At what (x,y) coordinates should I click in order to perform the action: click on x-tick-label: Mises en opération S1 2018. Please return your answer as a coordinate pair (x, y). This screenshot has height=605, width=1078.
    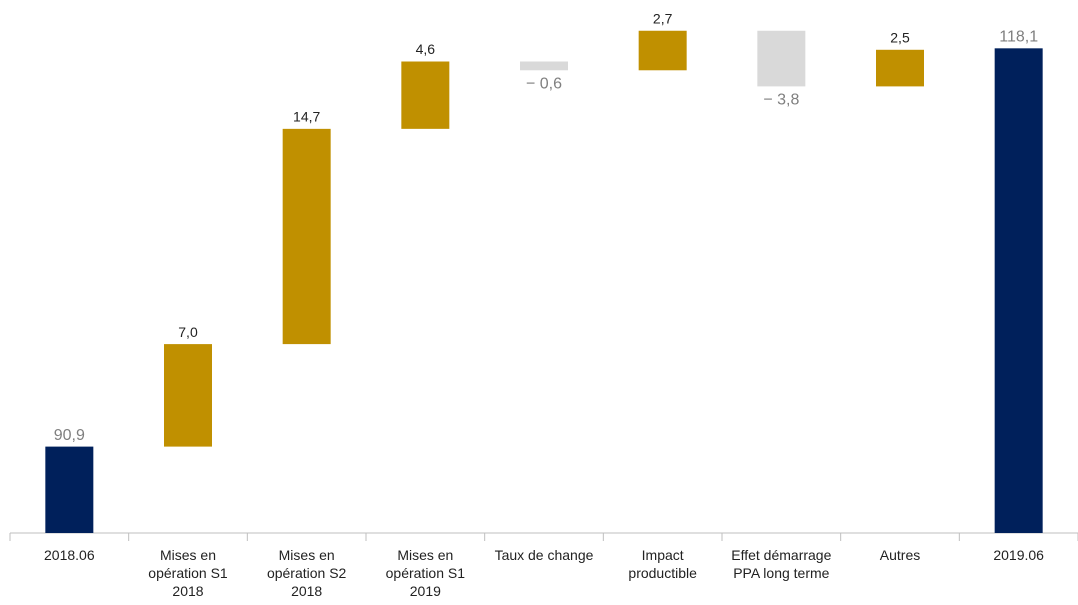
    Looking at the image, I should click on (188, 573).